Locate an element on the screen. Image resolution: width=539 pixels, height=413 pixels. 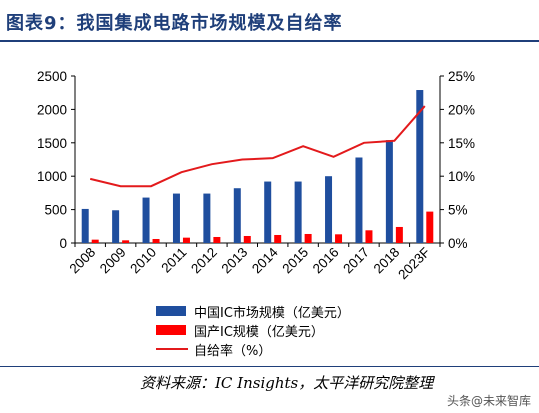
legend-item-selfsufficiency: 自给率（%） is located at coordinates (315, 349).